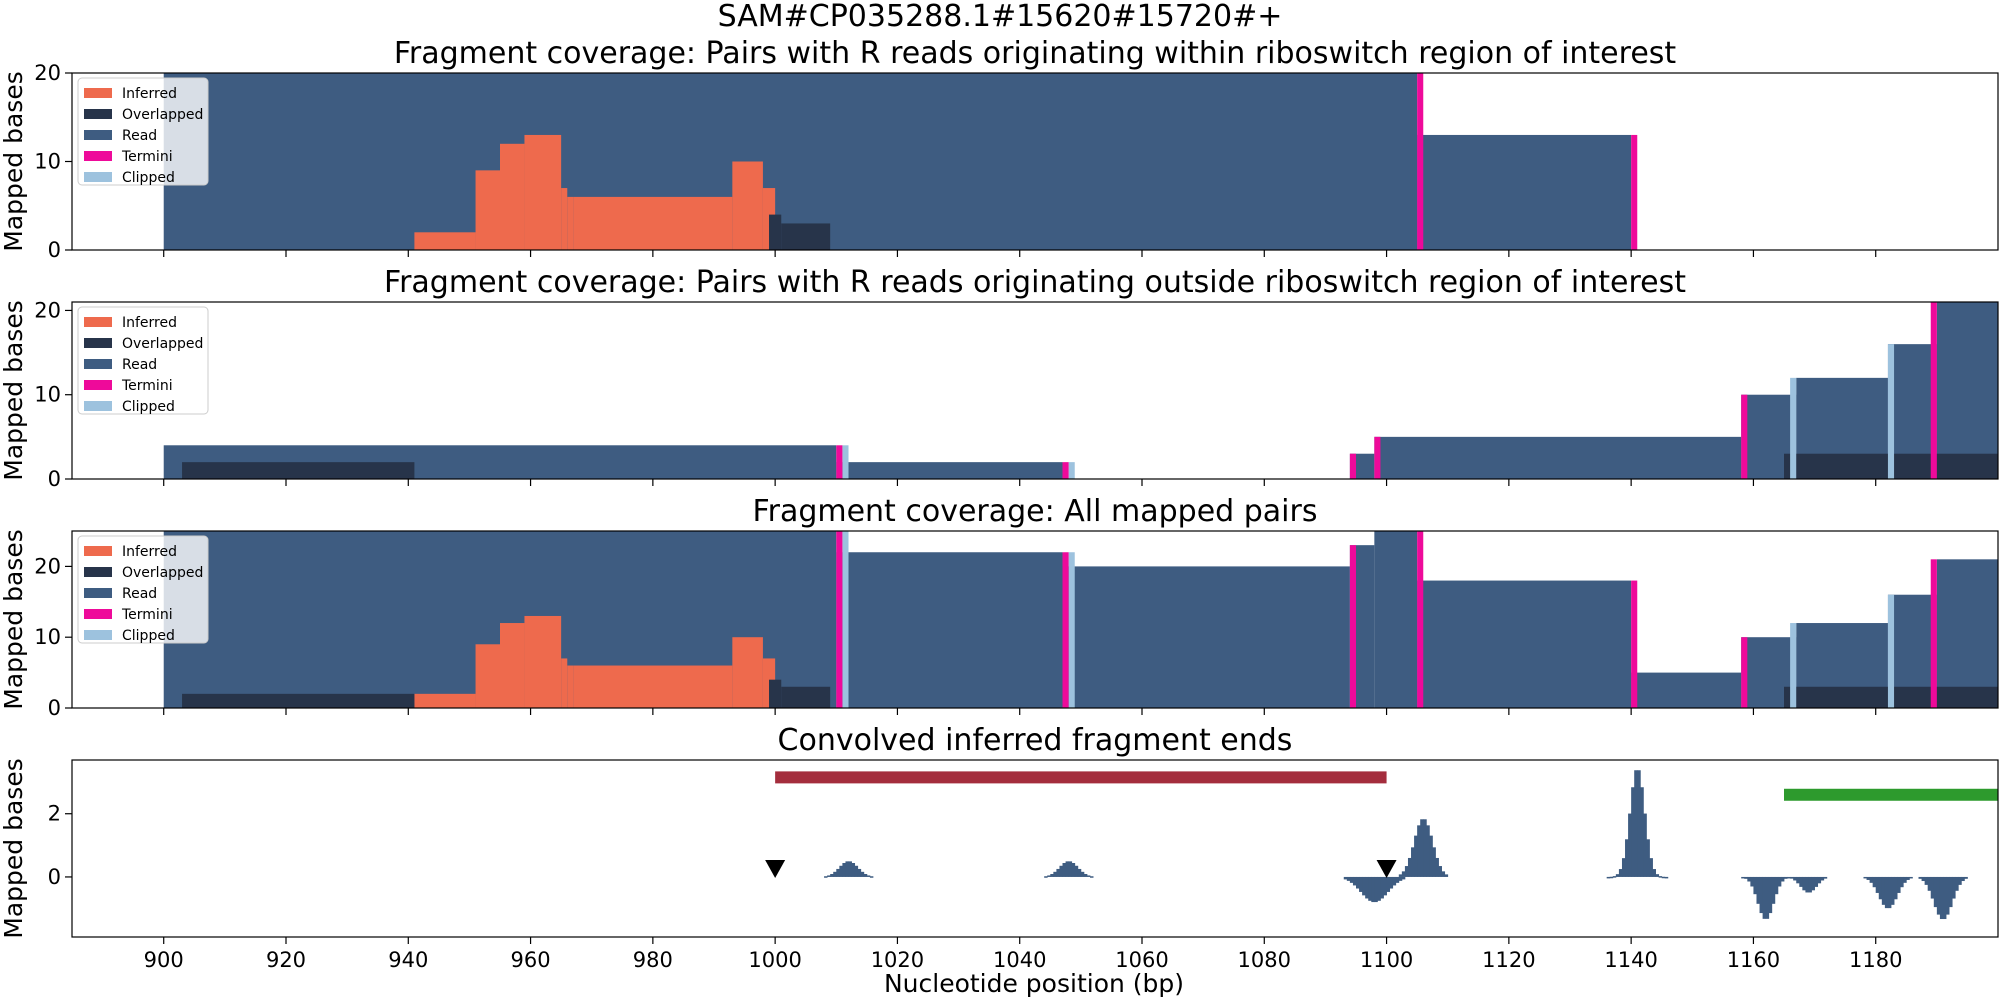 The height and width of the screenshot is (1000, 2000). What do you see at coordinates (1034, 983) in the screenshot?
I see `x-axis-label: Nucleotide position (bp)` at bounding box center [1034, 983].